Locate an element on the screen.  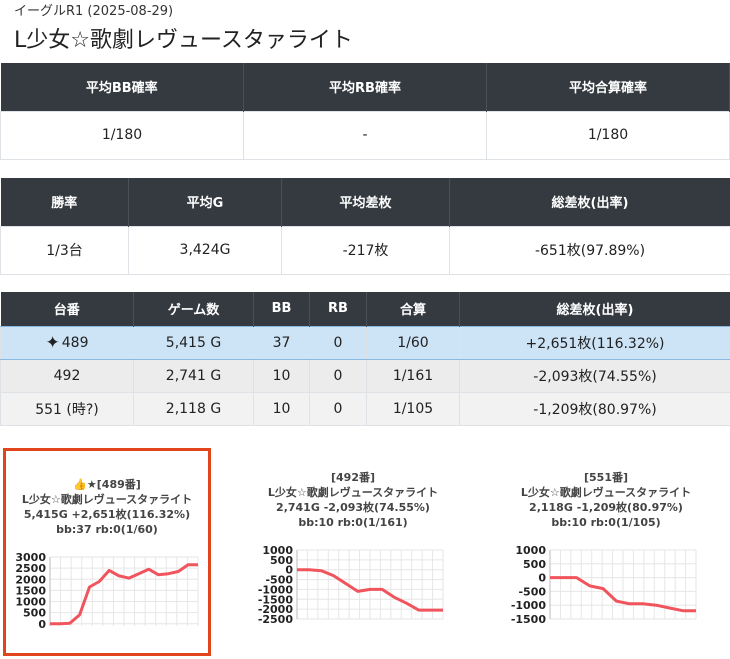
card-bonus: bb:37 rb:0(1/60) is located at coordinates (107, 529).